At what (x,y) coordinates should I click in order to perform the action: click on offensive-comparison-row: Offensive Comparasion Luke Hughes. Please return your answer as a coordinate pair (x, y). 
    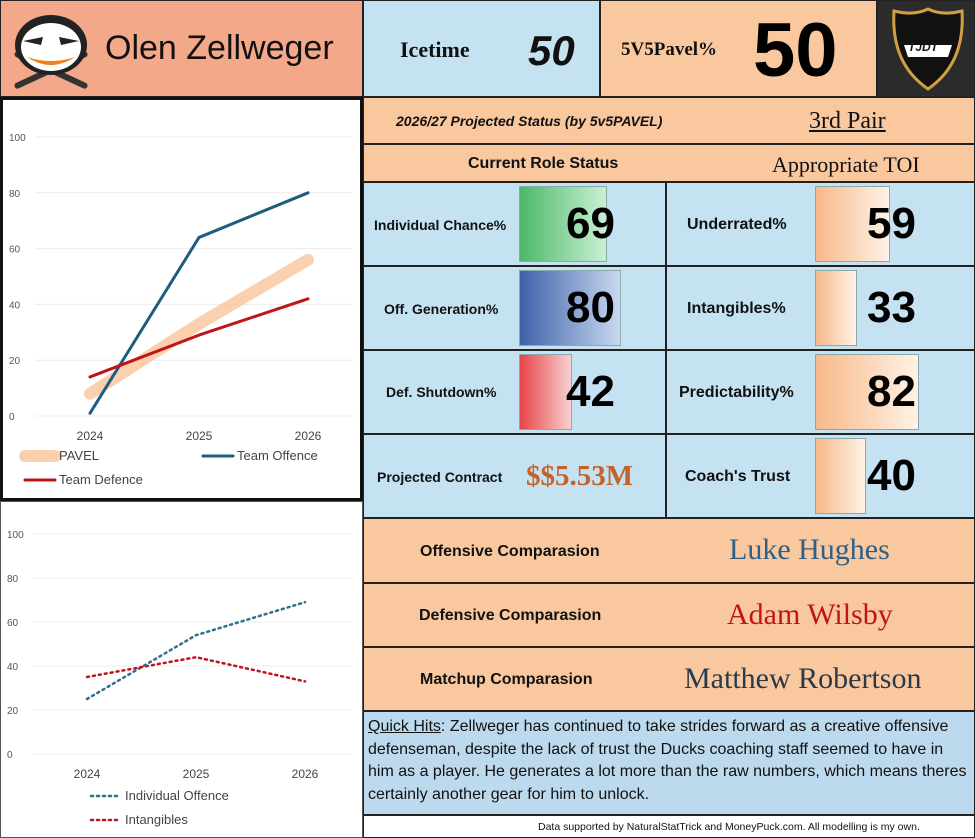
    Looking at the image, I should click on (669, 550).